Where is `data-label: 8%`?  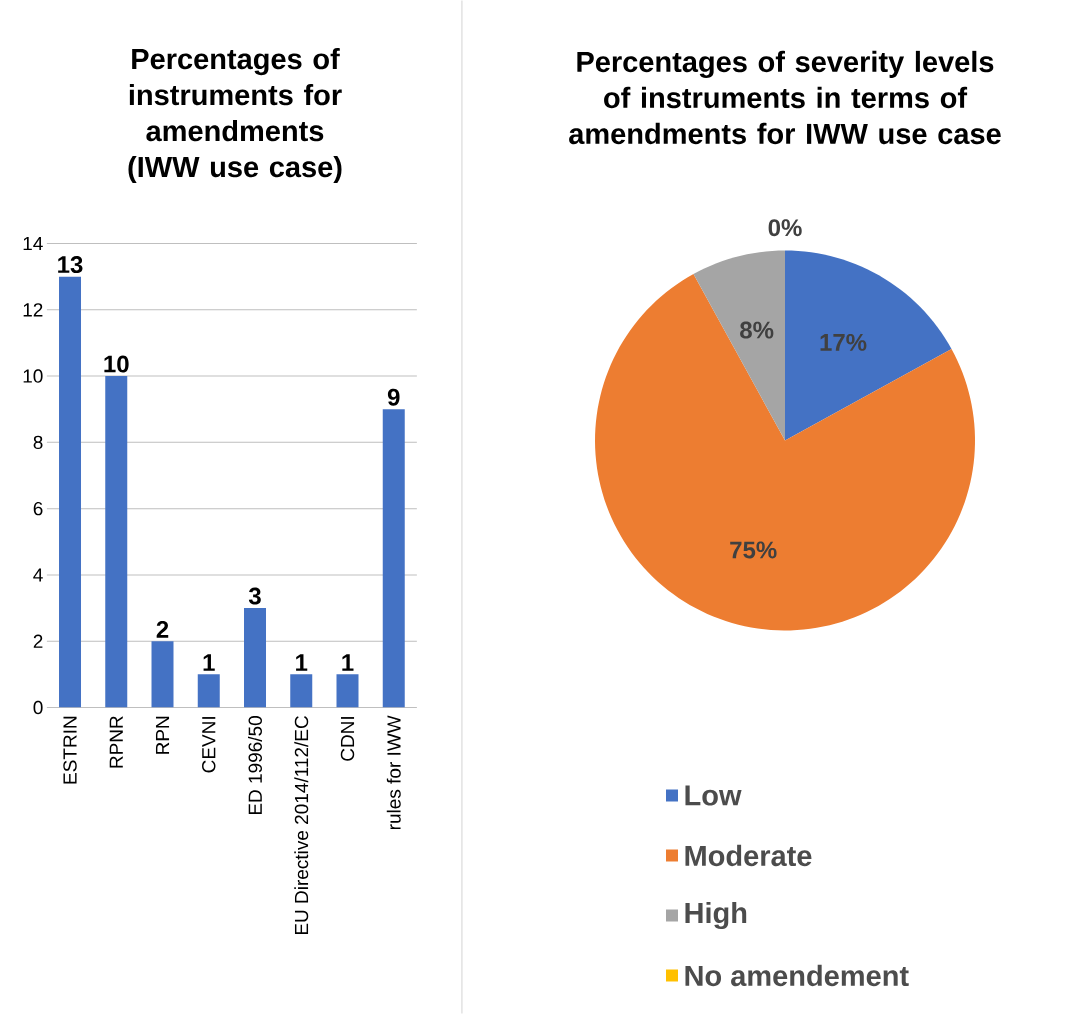
data-label: 8% is located at coordinates (757, 330).